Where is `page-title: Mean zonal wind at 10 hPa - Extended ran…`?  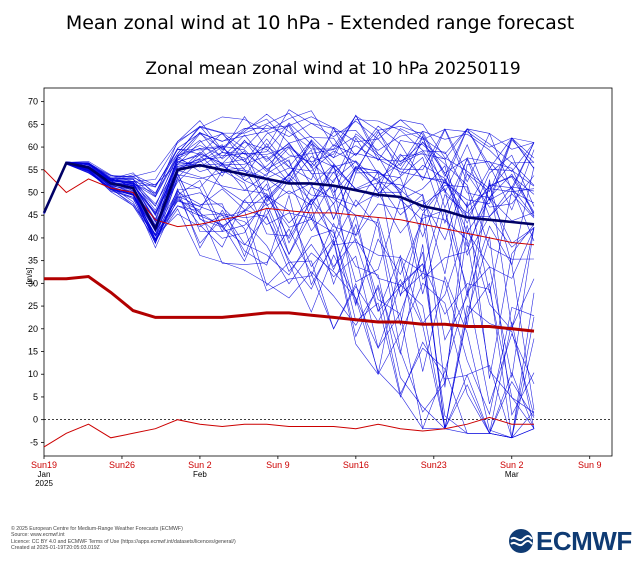 page-title: Mean zonal wind at 10 hPa - Extended ran… is located at coordinates (320, 23).